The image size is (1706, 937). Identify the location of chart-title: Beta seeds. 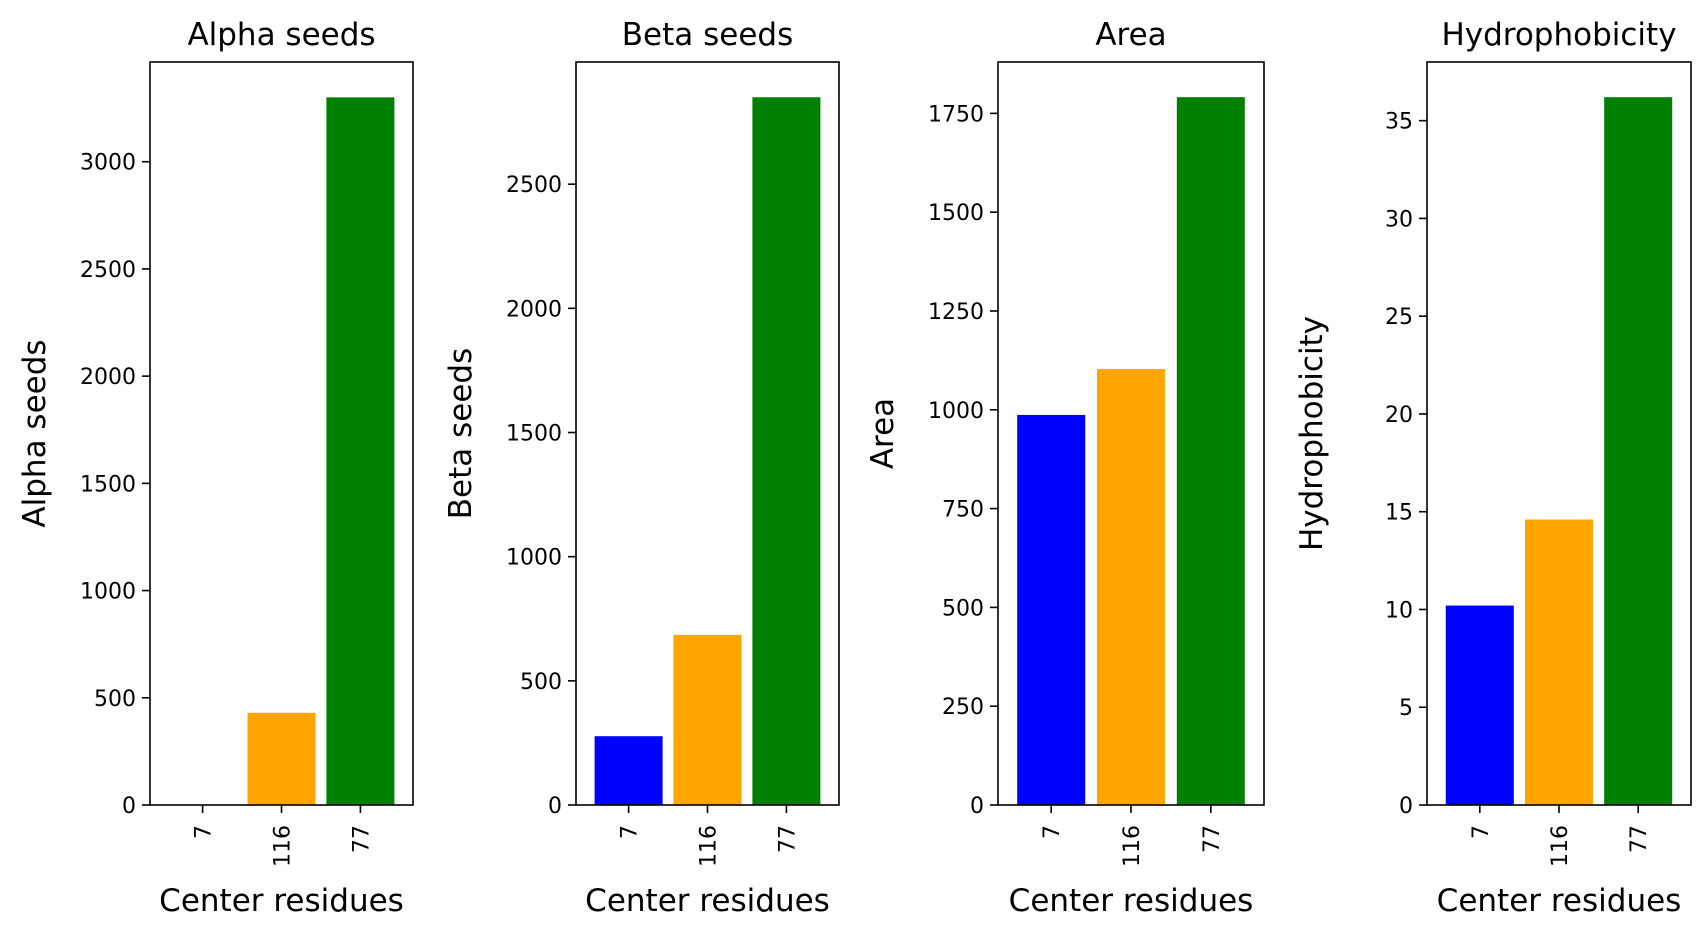
(707, 35).